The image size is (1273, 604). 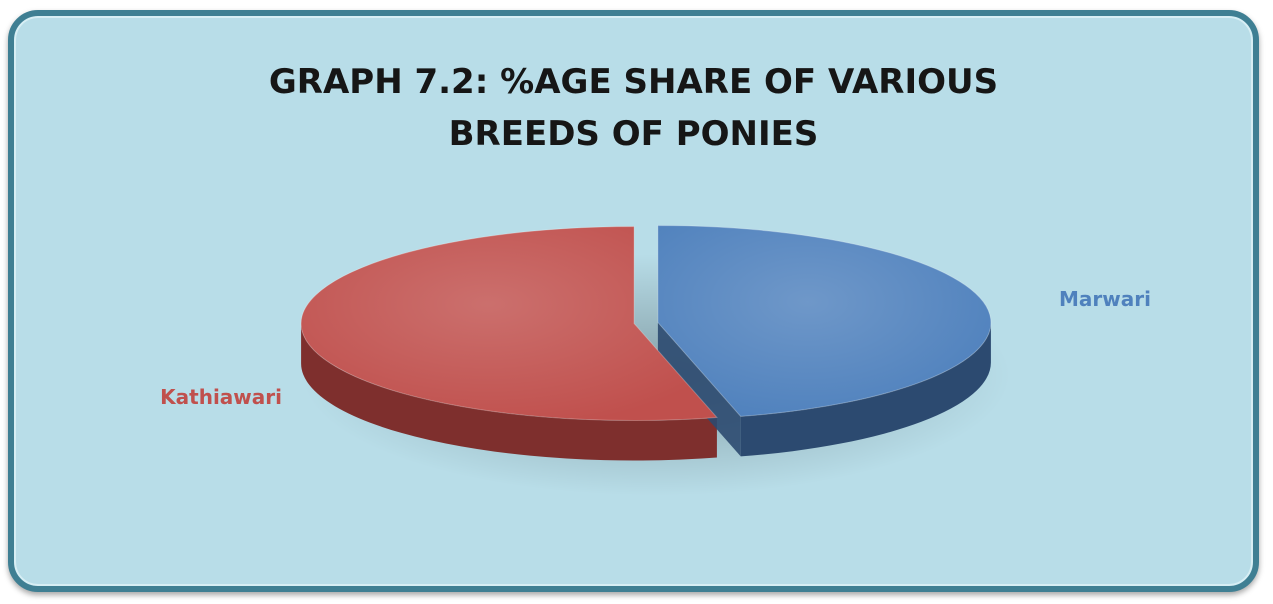 I want to click on pie-label-marwari: Marwari, so click(x=1105, y=299).